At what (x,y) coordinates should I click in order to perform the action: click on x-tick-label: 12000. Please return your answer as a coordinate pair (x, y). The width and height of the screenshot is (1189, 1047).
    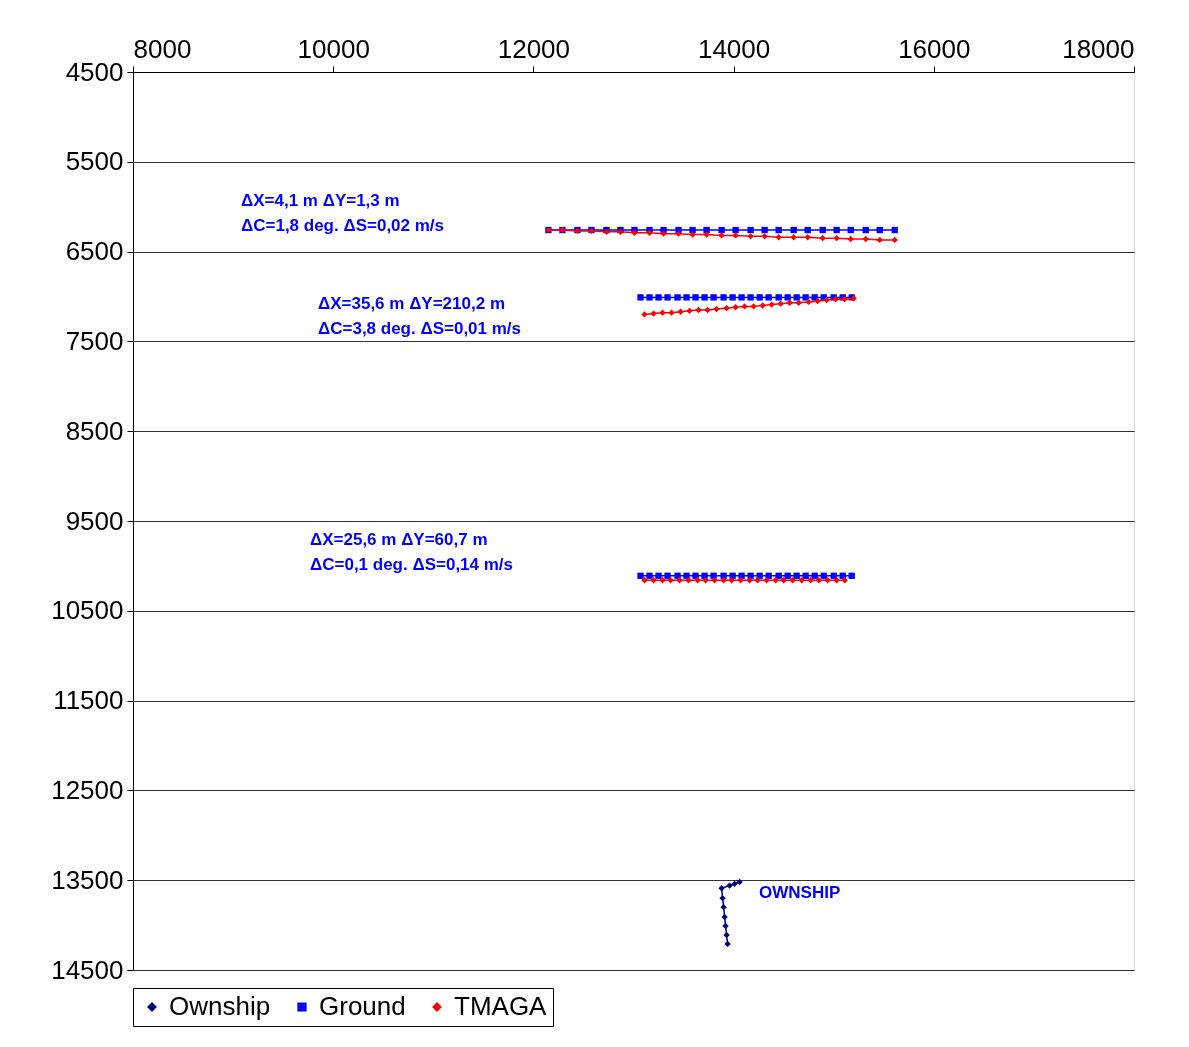
    Looking at the image, I should click on (534, 48).